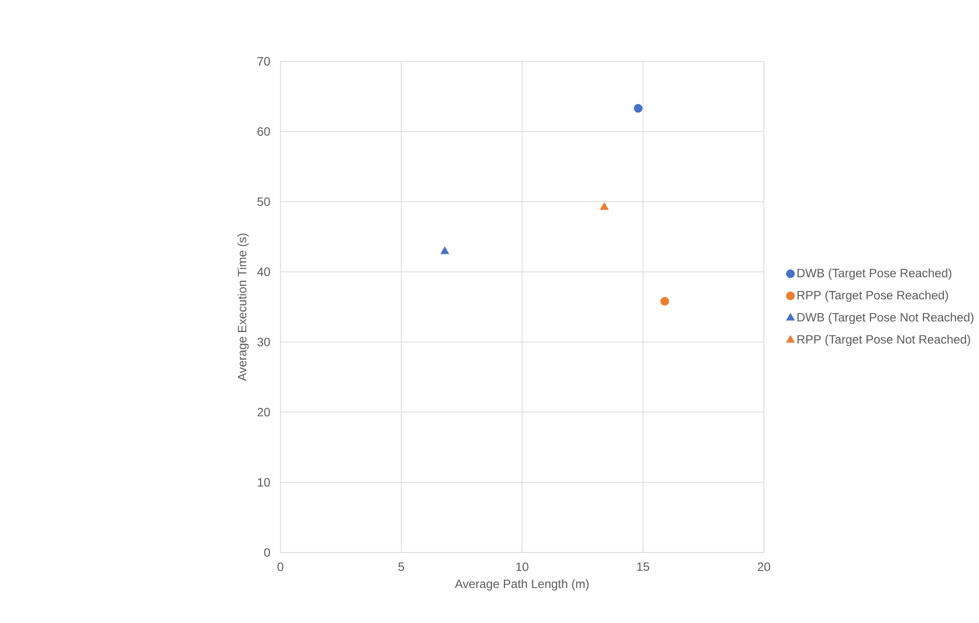 The height and width of the screenshot is (623, 979). What do you see at coordinates (873, 296) in the screenshot?
I see `legend-label: RPP (Target Pose Reached)` at bounding box center [873, 296].